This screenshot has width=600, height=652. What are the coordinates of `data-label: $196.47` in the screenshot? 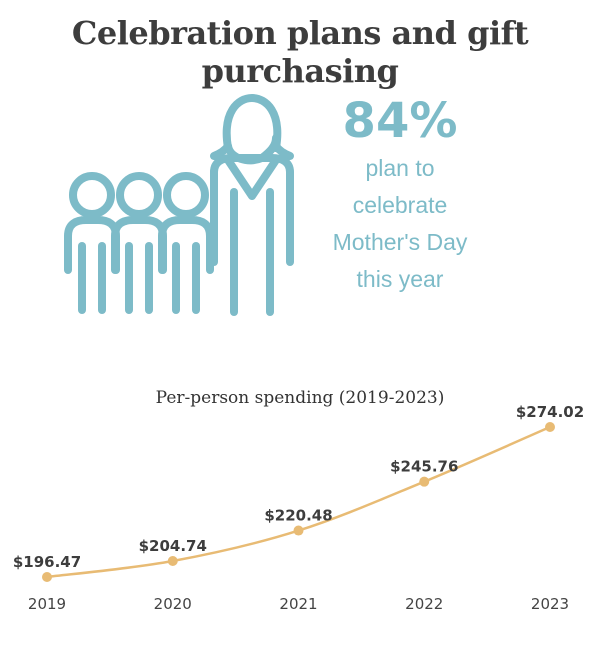 It's located at (47, 562).